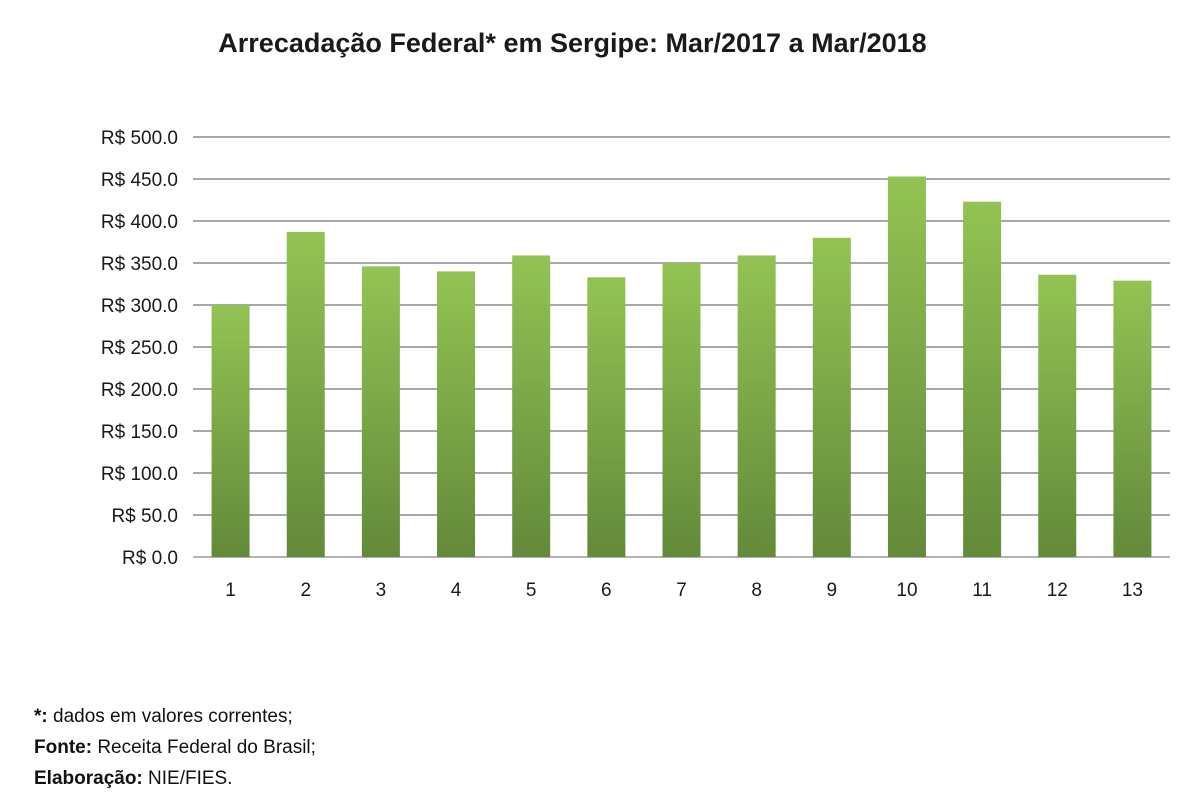 This screenshot has height=794, width=1200. I want to click on y-tick-label: R$ 150.0, so click(139, 432).